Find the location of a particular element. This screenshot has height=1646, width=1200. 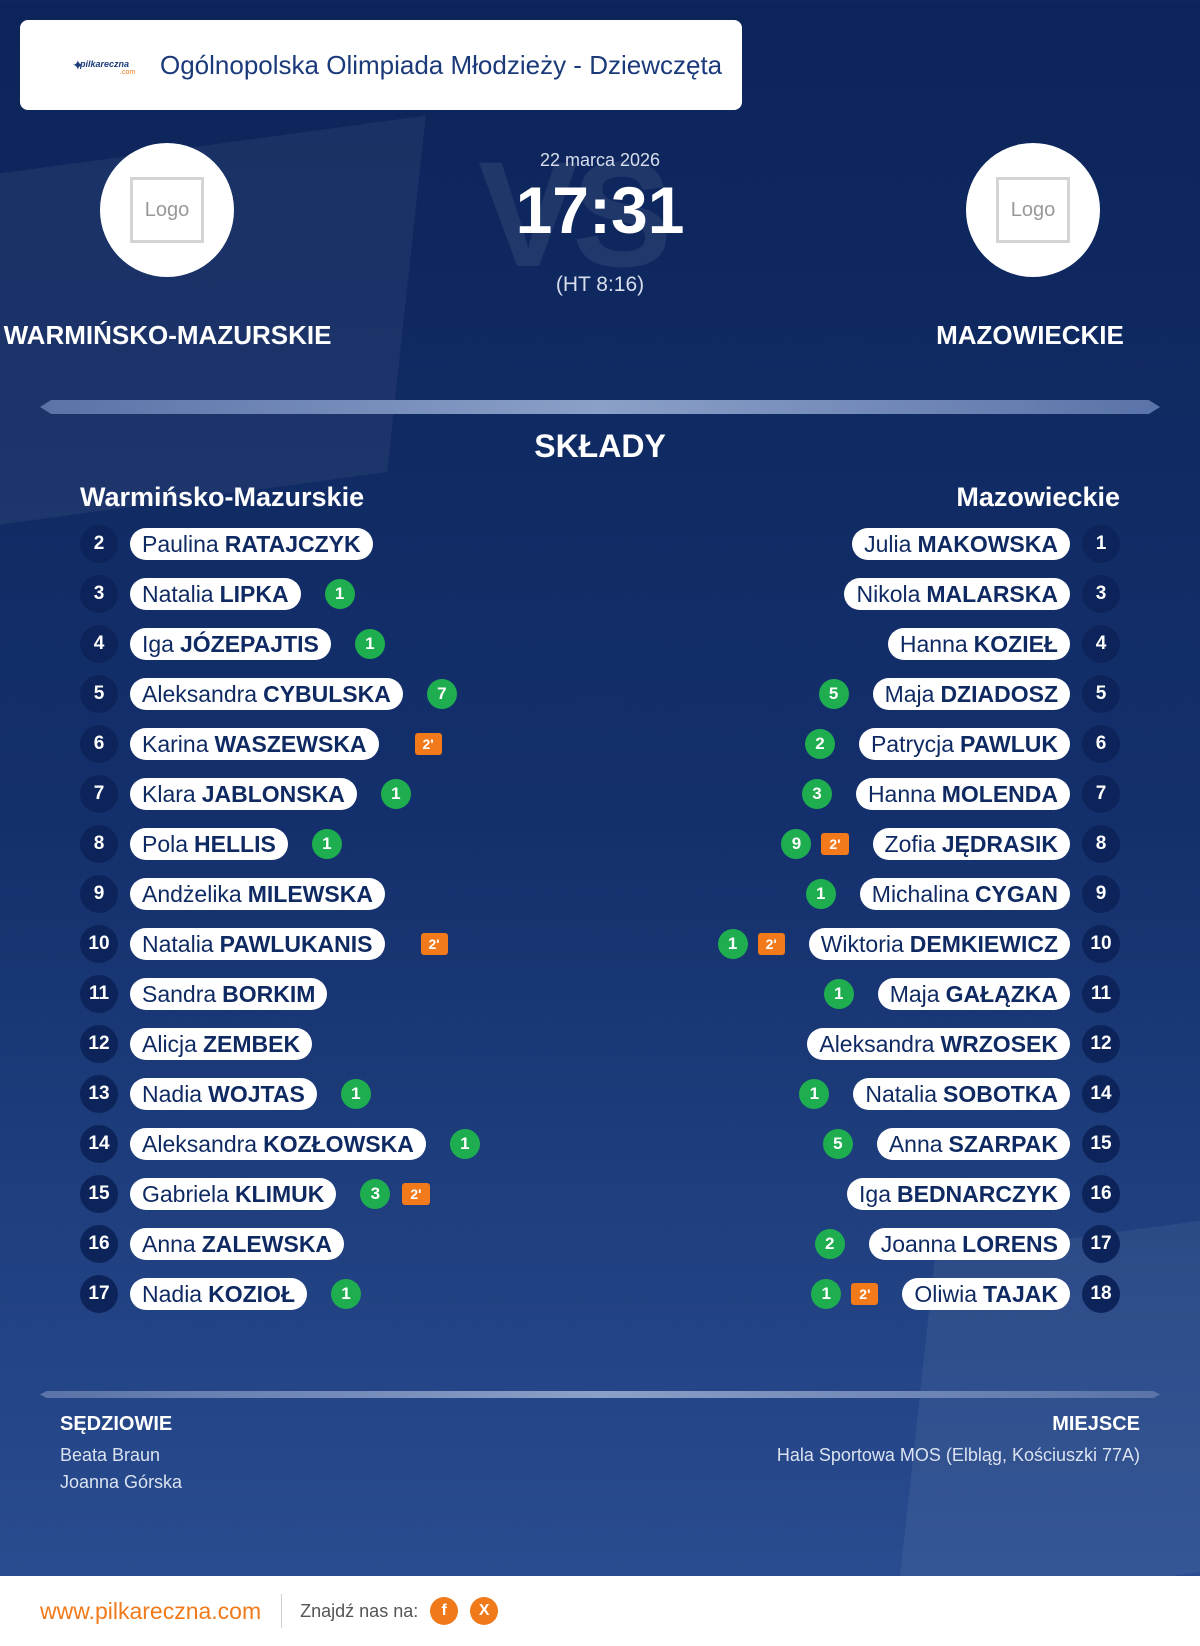

player-name: Maja DZIADOSZ is located at coordinates (971, 694).